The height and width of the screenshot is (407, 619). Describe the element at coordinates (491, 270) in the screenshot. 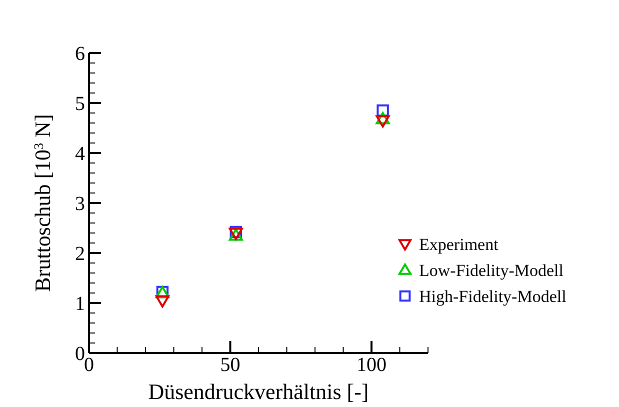

I see `legend-label: Low-Fidelity-Modell` at that location.